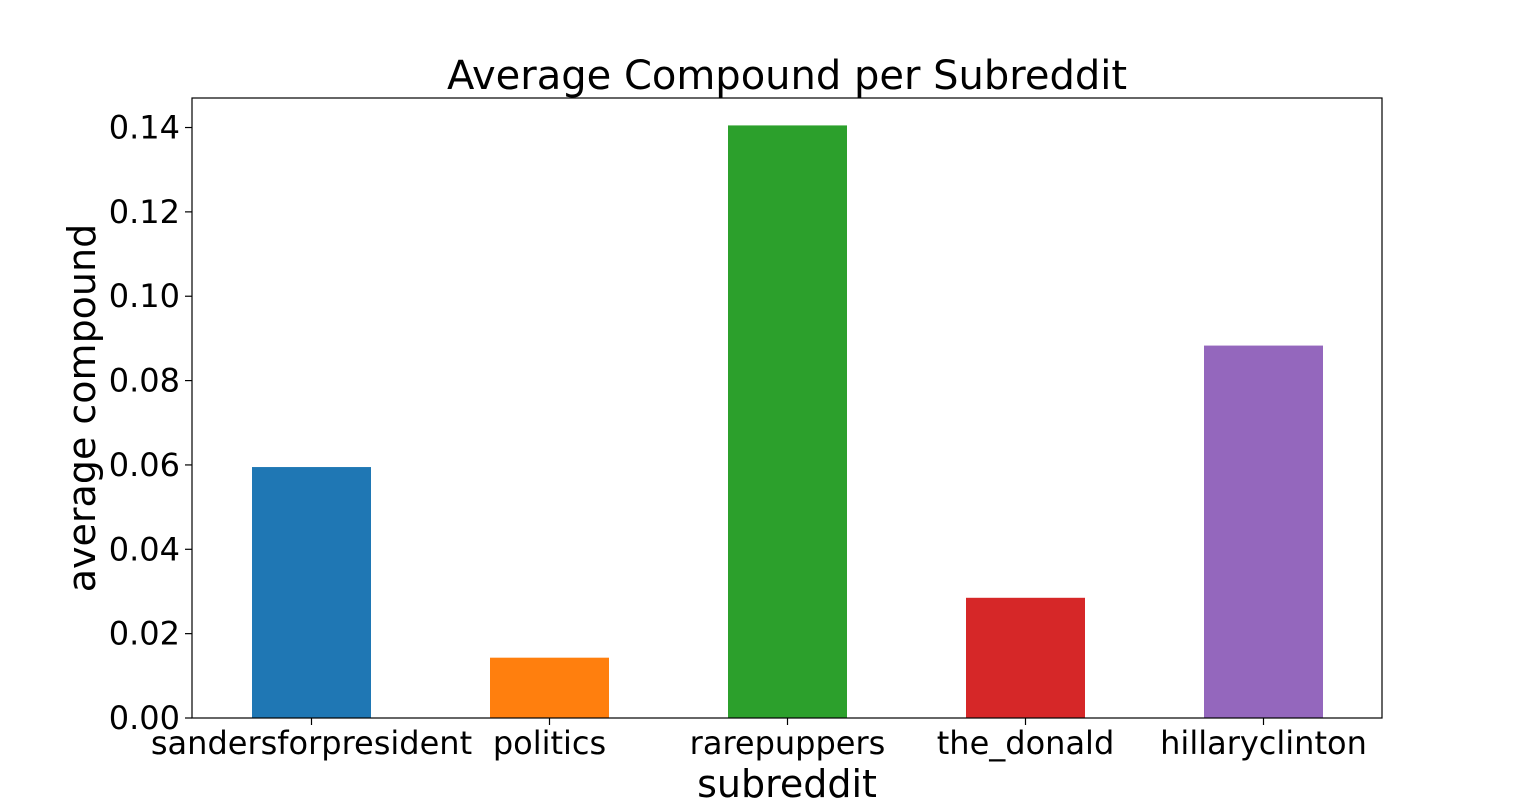  Describe the element at coordinates (787, 76) in the screenshot. I see `chart-title: Average Compound per Subreddit` at that location.